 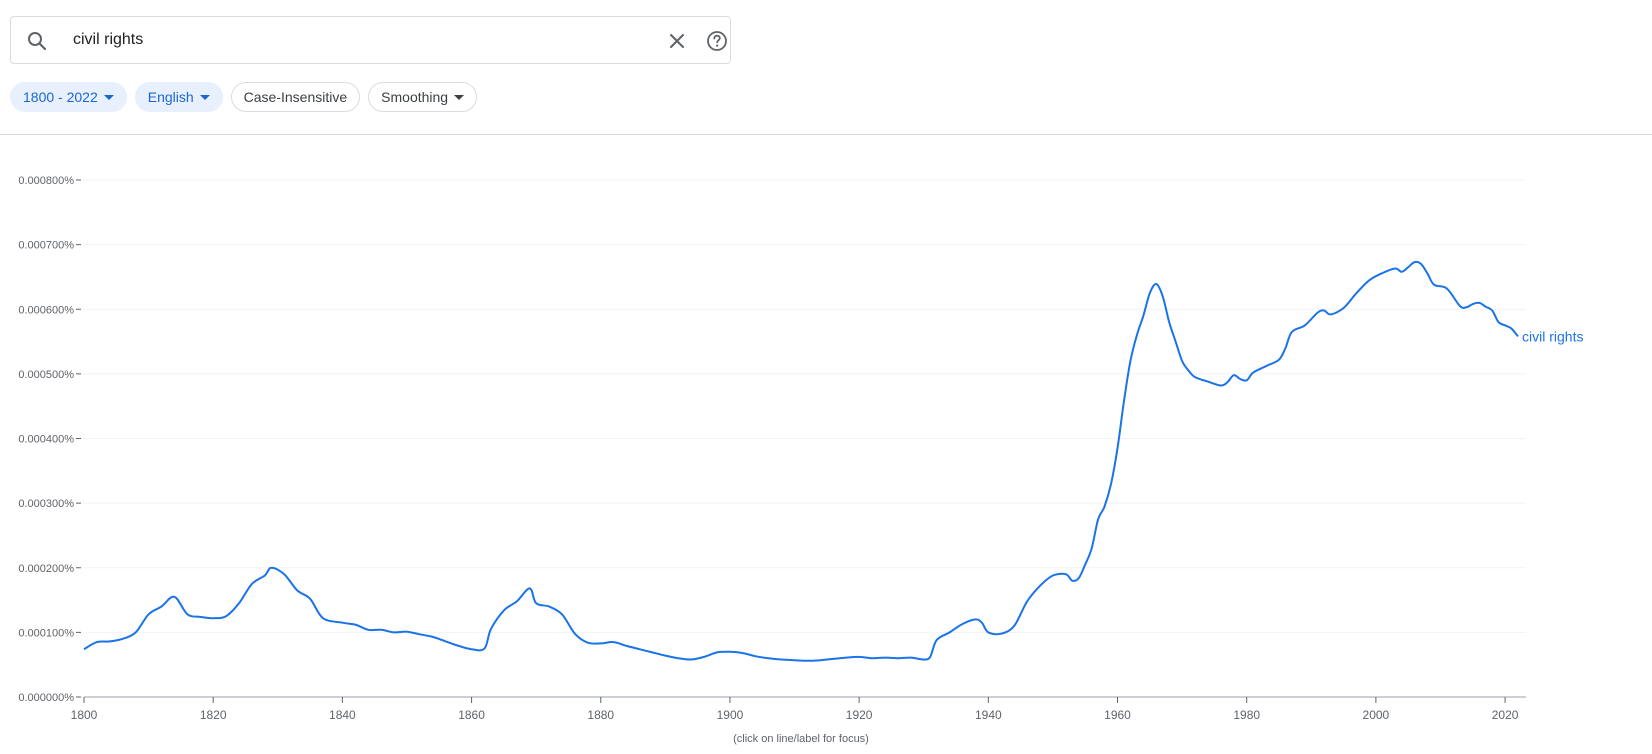 I want to click on x-tick-label: 2020, so click(x=1505, y=715).